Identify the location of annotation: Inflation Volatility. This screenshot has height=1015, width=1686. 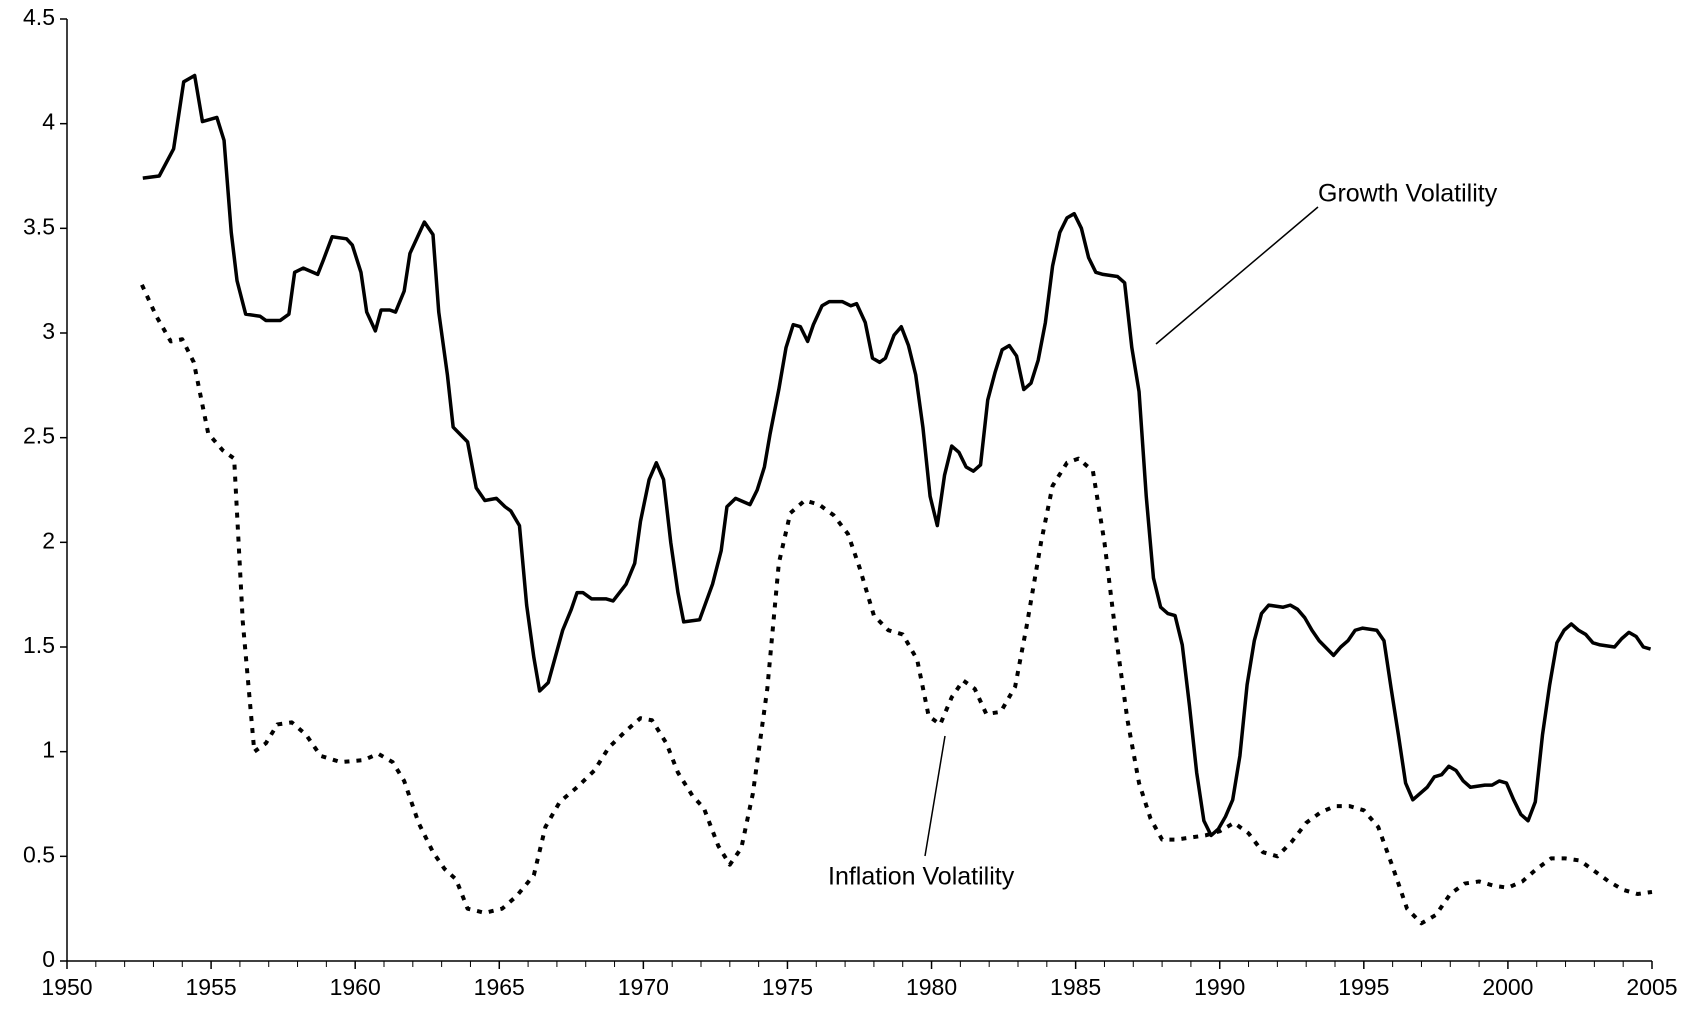
(921, 877).